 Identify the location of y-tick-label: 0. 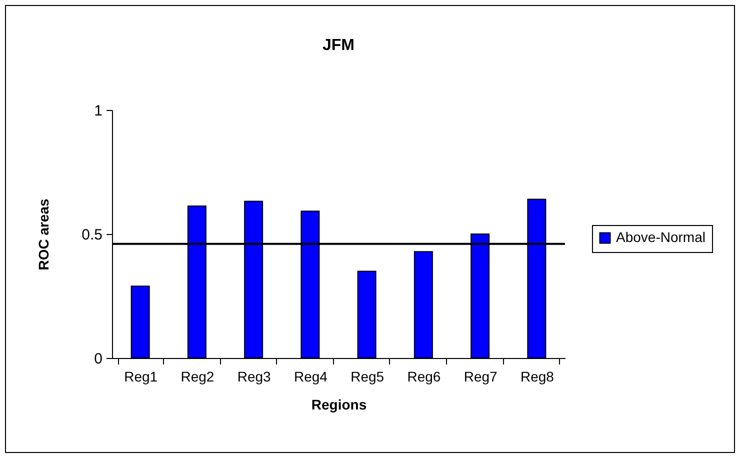
(98, 359).